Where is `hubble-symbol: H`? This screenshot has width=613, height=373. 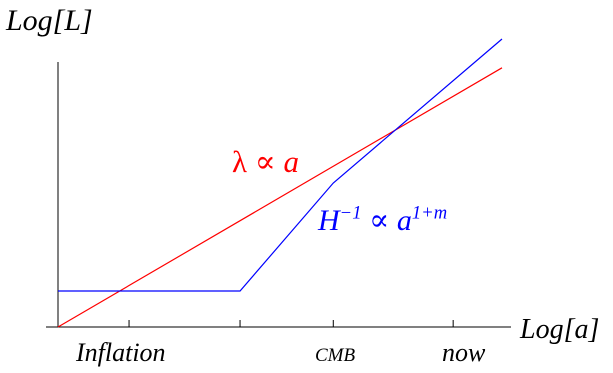
hubble-symbol: H is located at coordinates (329, 220).